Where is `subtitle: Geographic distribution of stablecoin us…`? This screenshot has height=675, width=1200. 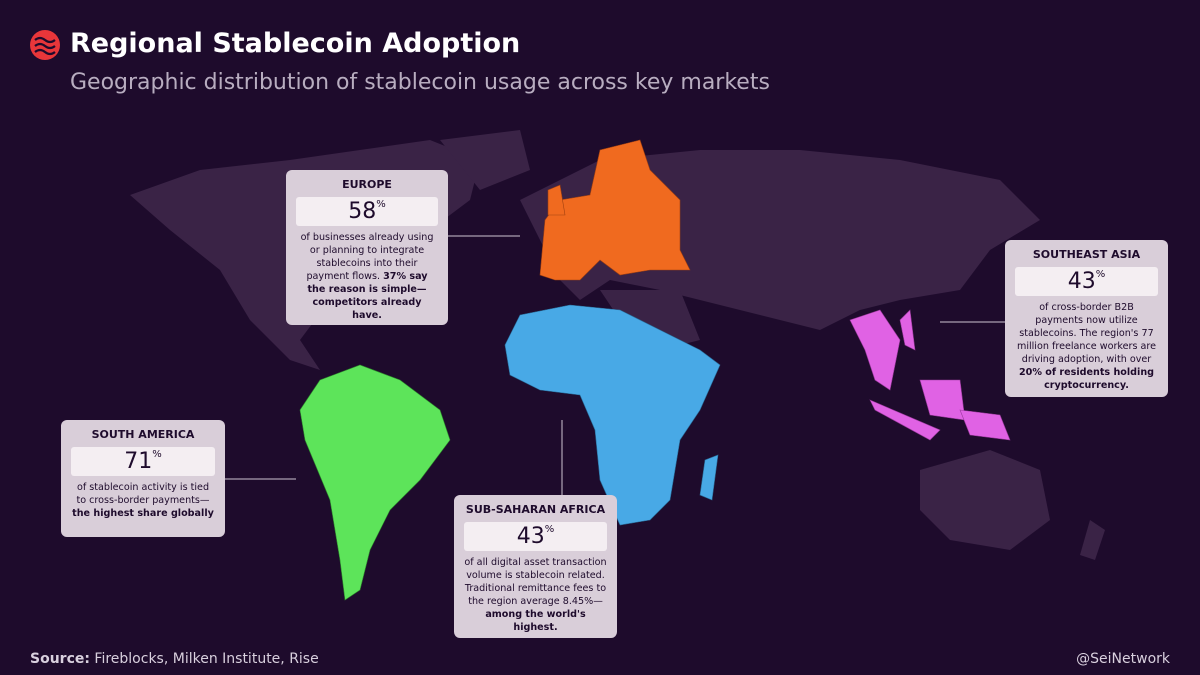
subtitle: Geographic distribution of stablecoin us… is located at coordinates (420, 82).